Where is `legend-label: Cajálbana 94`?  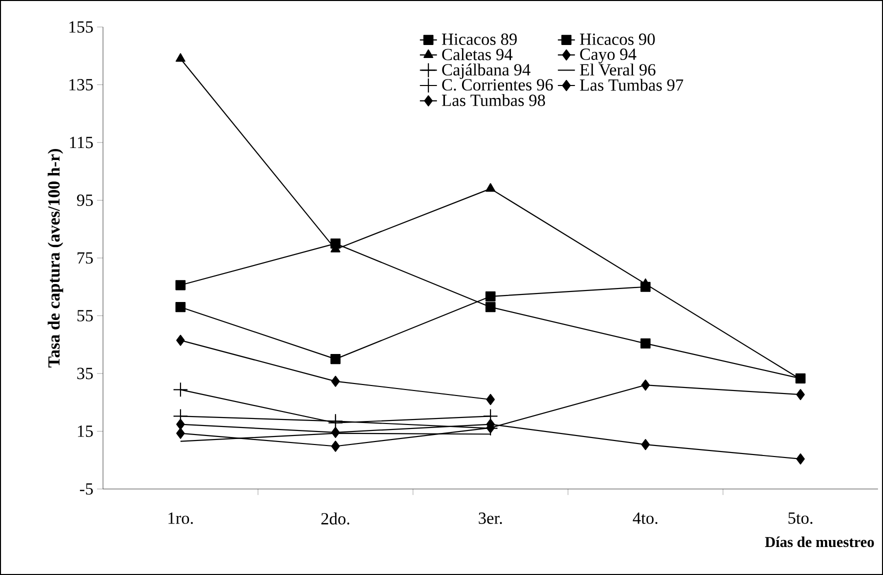 legend-label: Cajálbana 94 is located at coordinates (486, 71).